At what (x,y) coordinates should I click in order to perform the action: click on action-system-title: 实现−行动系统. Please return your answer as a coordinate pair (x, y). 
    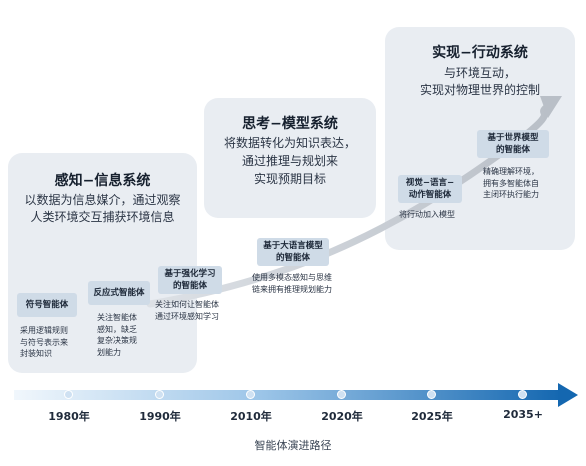
    Looking at the image, I should click on (480, 53).